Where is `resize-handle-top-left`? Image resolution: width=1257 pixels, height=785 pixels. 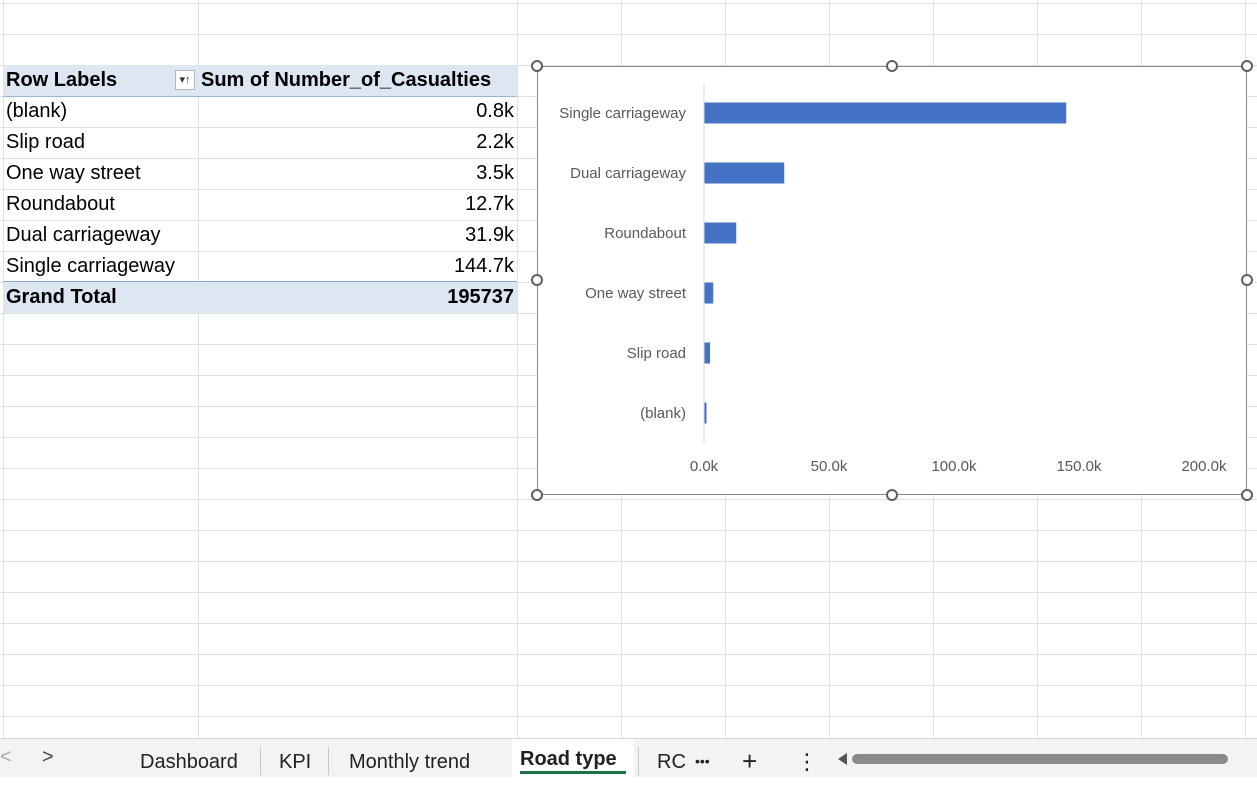
resize-handle-top-left is located at coordinates (537, 66).